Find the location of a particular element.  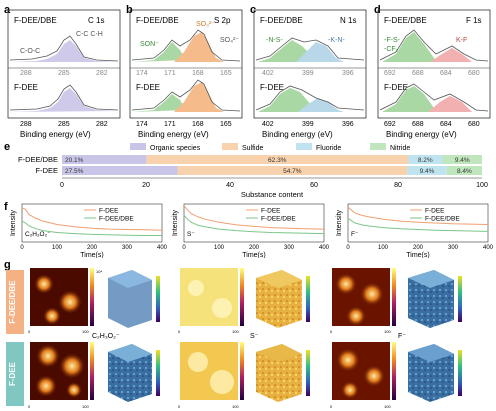

n1s-top-blue is located at coordinates (320, 52).